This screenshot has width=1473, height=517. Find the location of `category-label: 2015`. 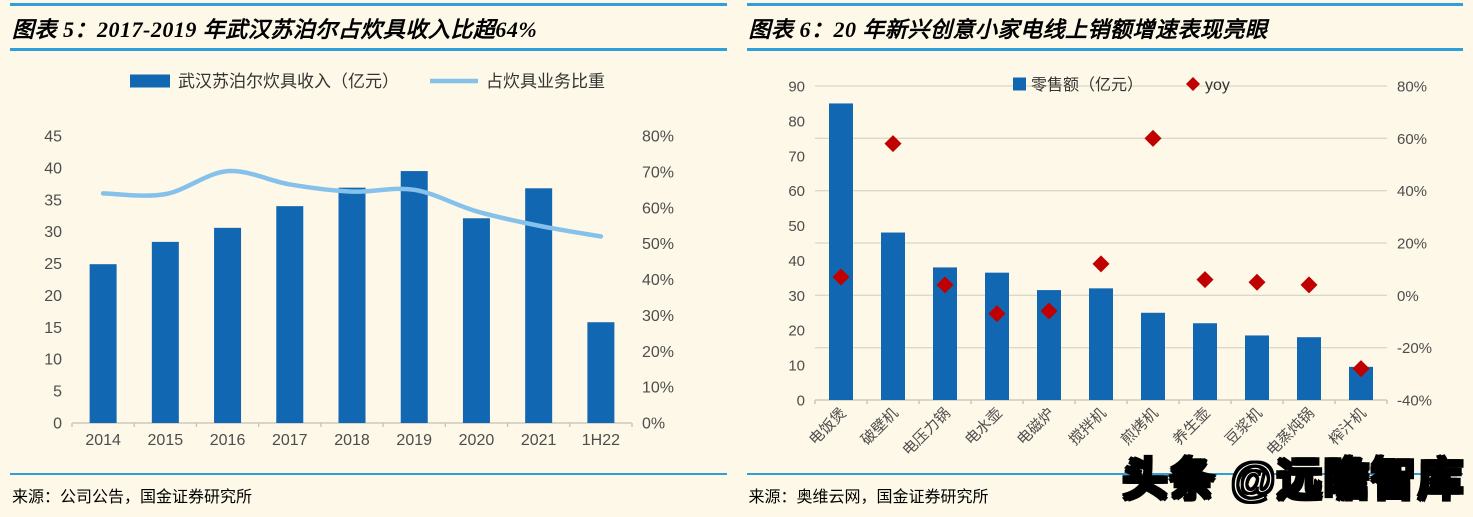

category-label: 2015 is located at coordinates (166, 440).